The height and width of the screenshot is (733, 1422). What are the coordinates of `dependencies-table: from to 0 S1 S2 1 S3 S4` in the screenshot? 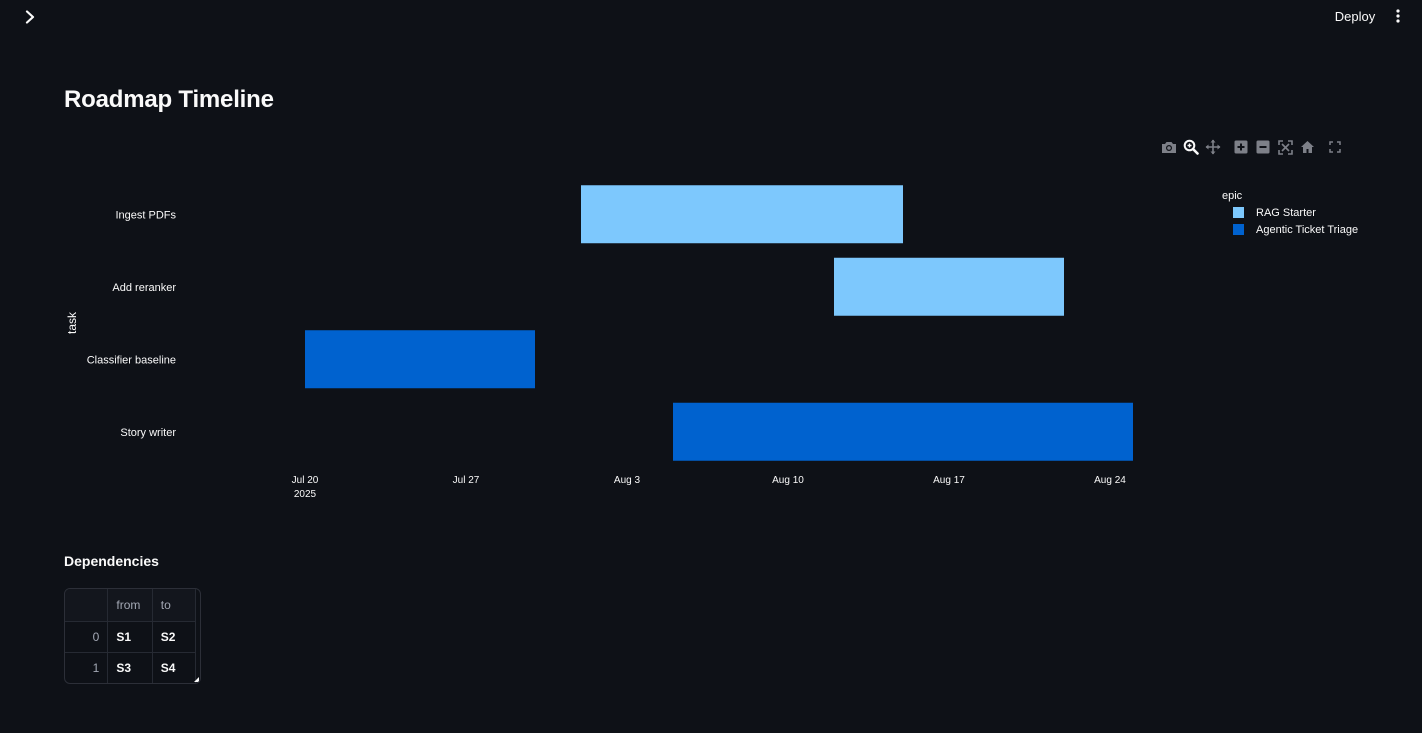 It's located at (132, 636).